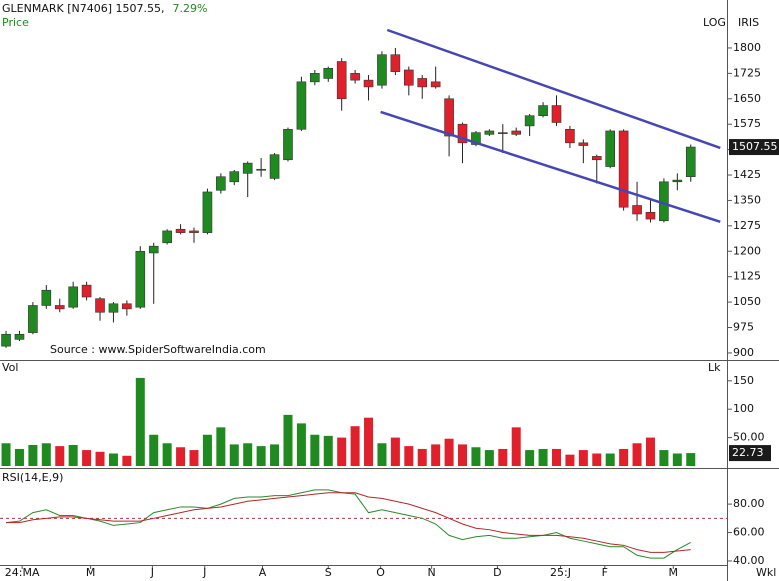  What do you see at coordinates (560, 572) in the screenshot?
I see `x-tick-label: 25:J` at bounding box center [560, 572].